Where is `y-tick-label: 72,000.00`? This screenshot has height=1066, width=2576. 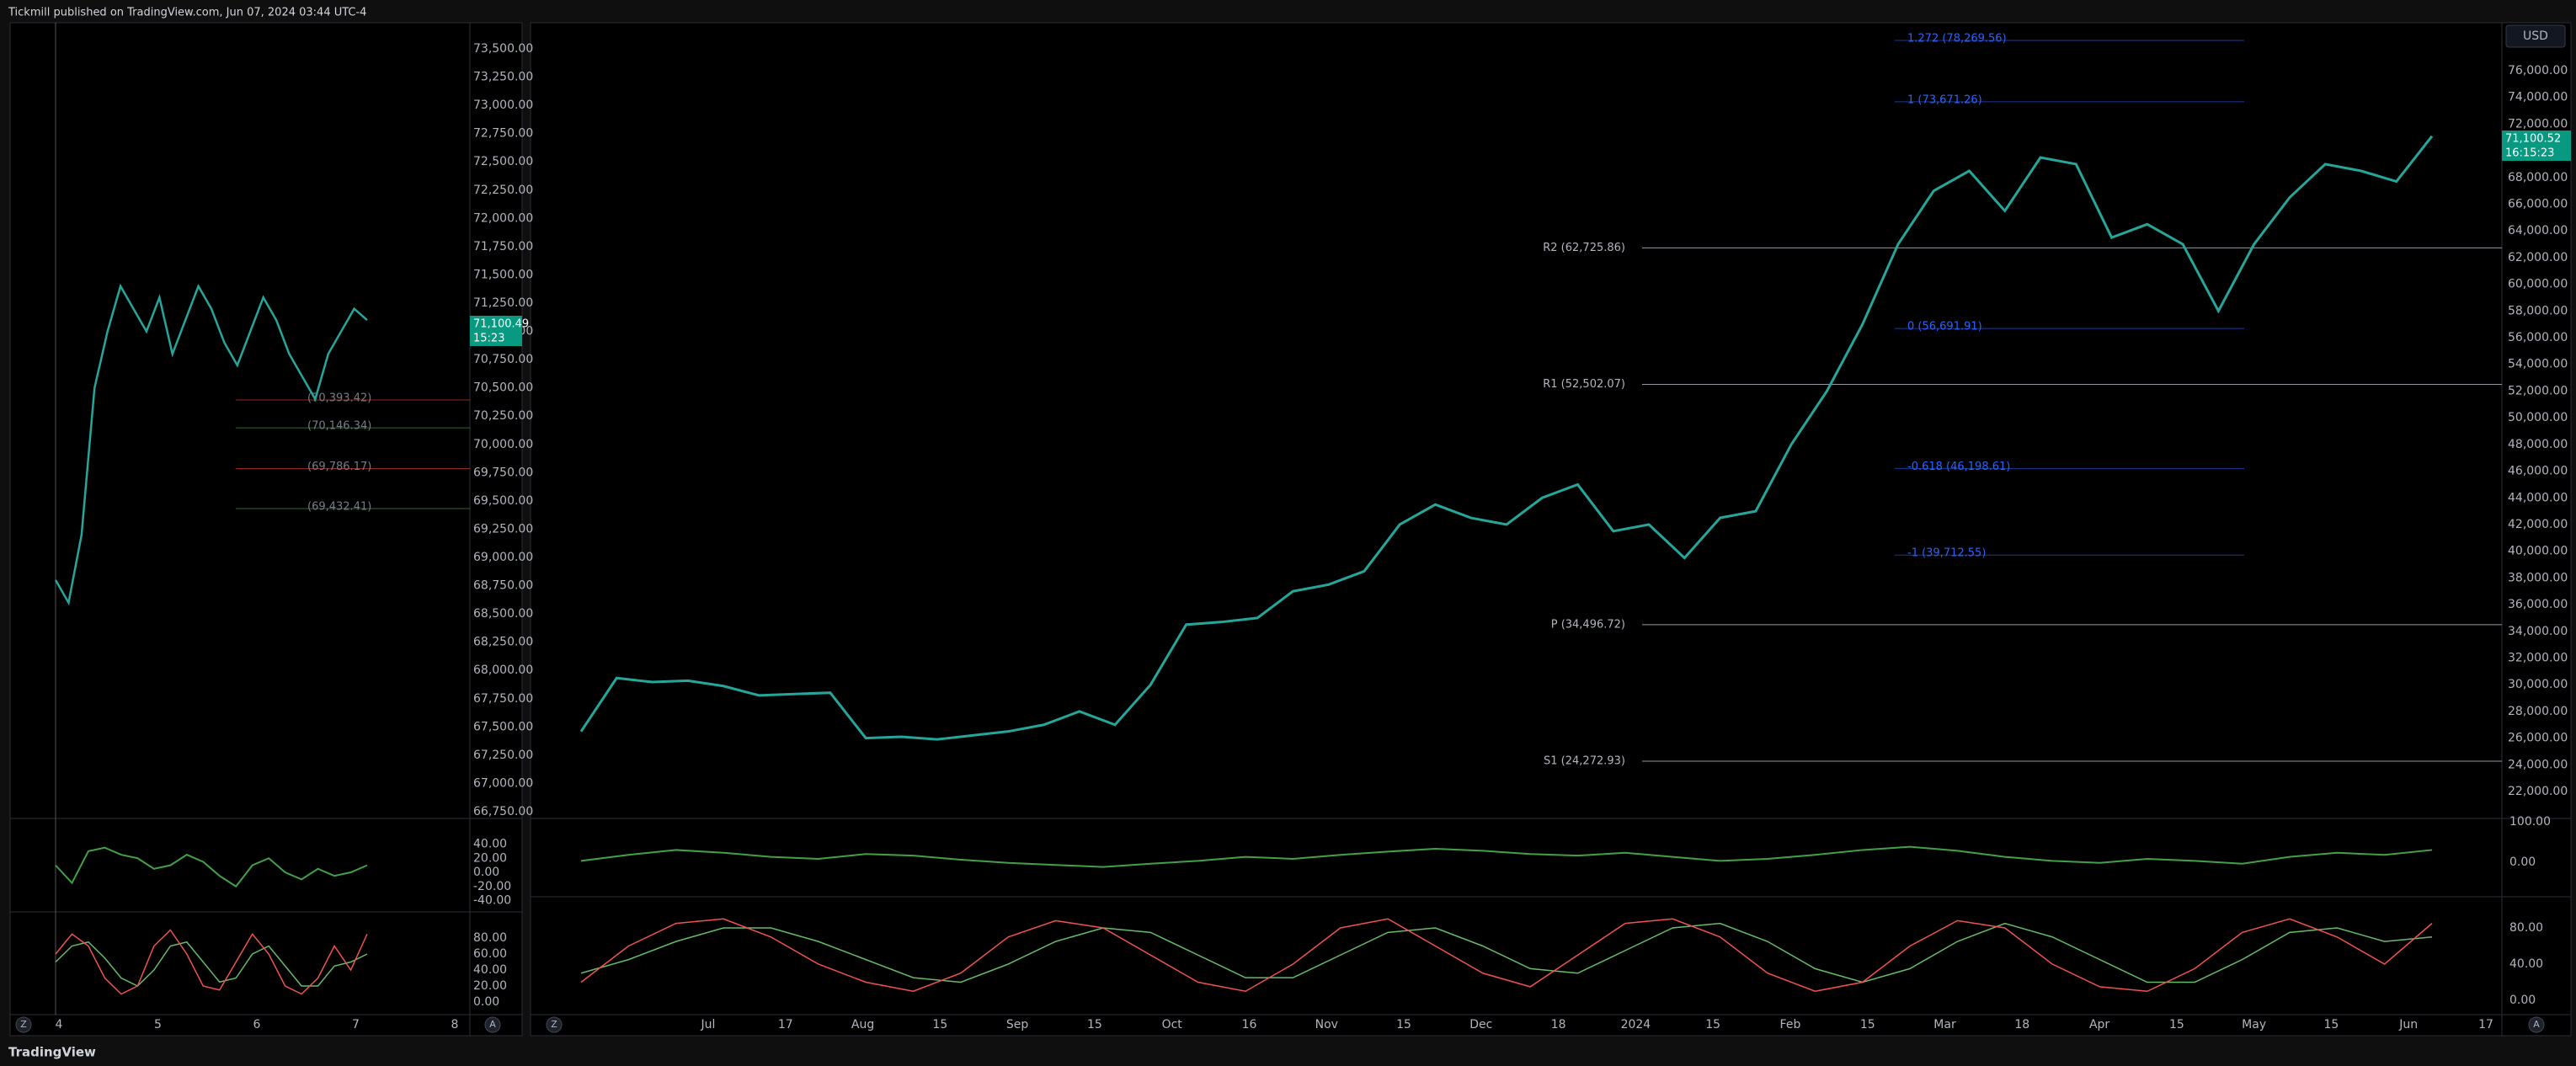 y-tick-label: 72,000.00 is located at coordinates (503, 218).